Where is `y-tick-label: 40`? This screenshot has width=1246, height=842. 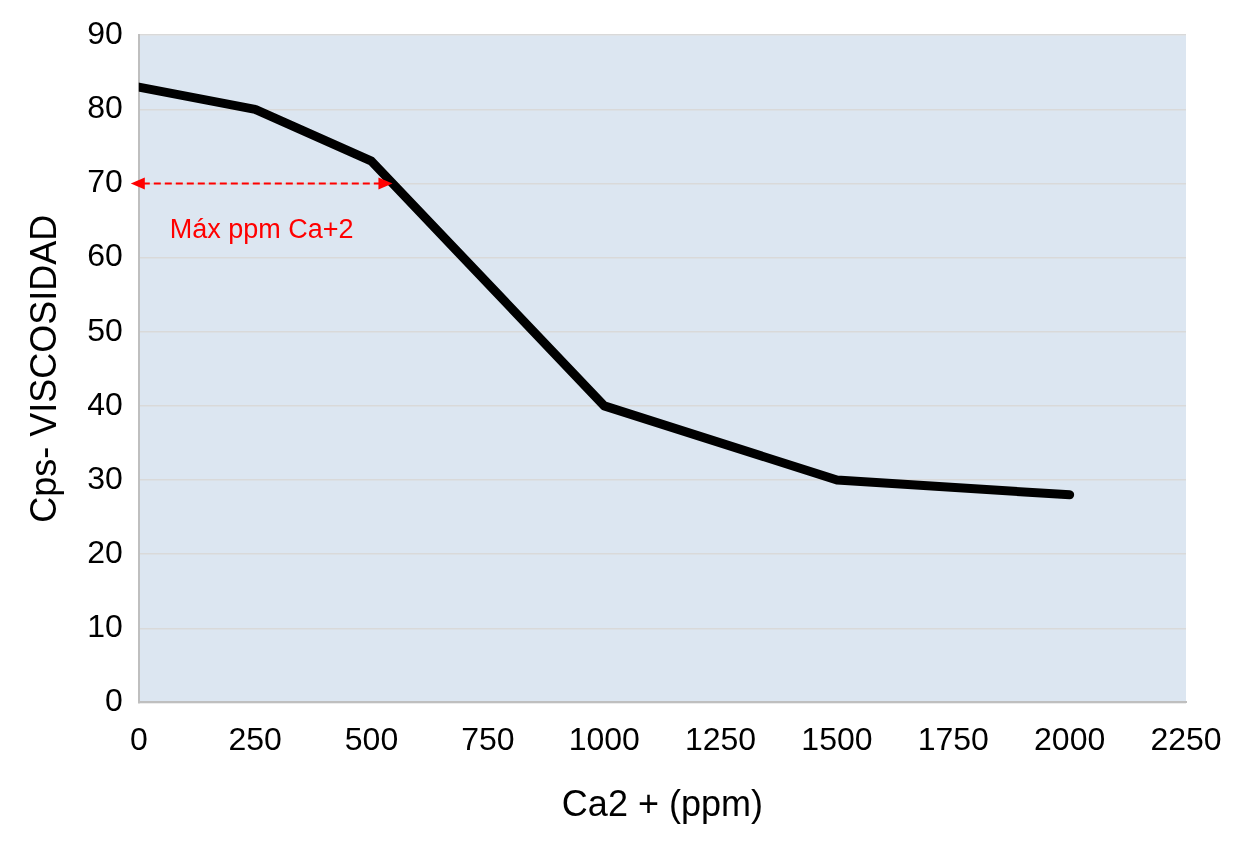 y-tick-label: 40 is located at coordinates (105, 403).